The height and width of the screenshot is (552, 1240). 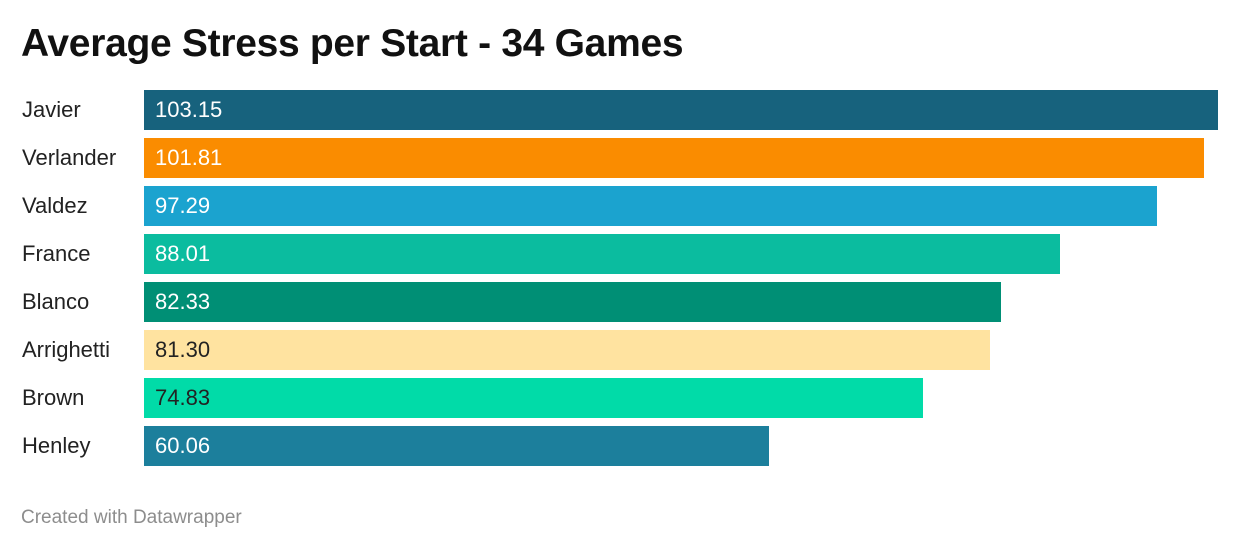 I want to click on bar: 101.81, so click(x=674, y=158).